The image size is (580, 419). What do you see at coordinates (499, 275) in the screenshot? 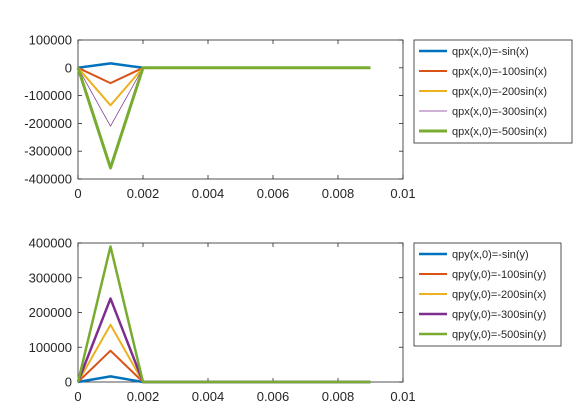
I see `legend-label: qpy(y,0)=-100sin(y)` at bounding box center [499, 275].